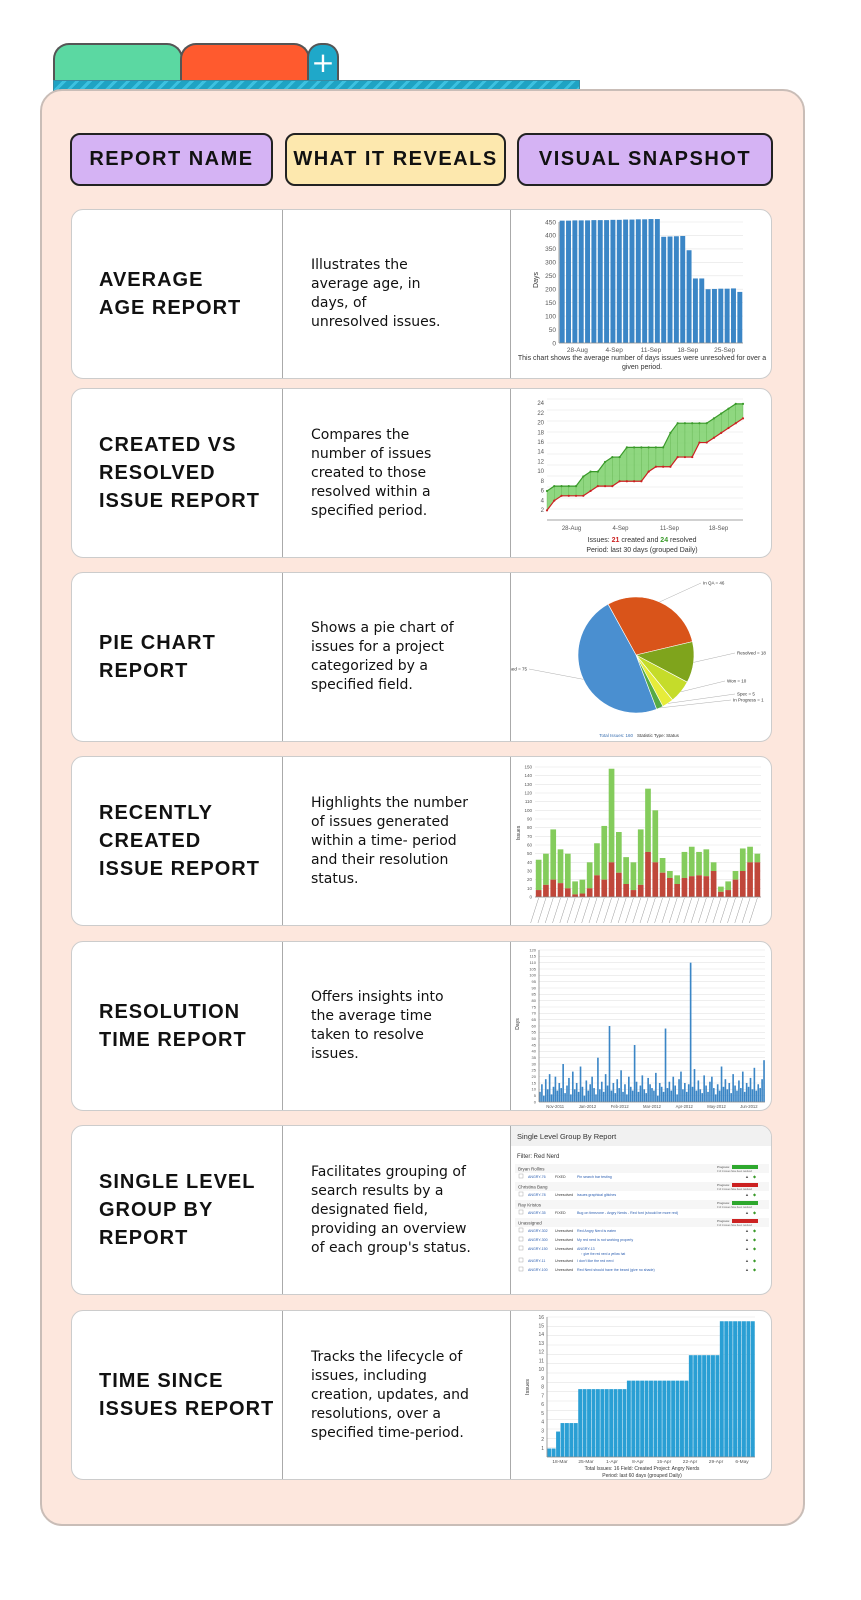  I want to click on y-tick-label: 20, so click(540, 424).